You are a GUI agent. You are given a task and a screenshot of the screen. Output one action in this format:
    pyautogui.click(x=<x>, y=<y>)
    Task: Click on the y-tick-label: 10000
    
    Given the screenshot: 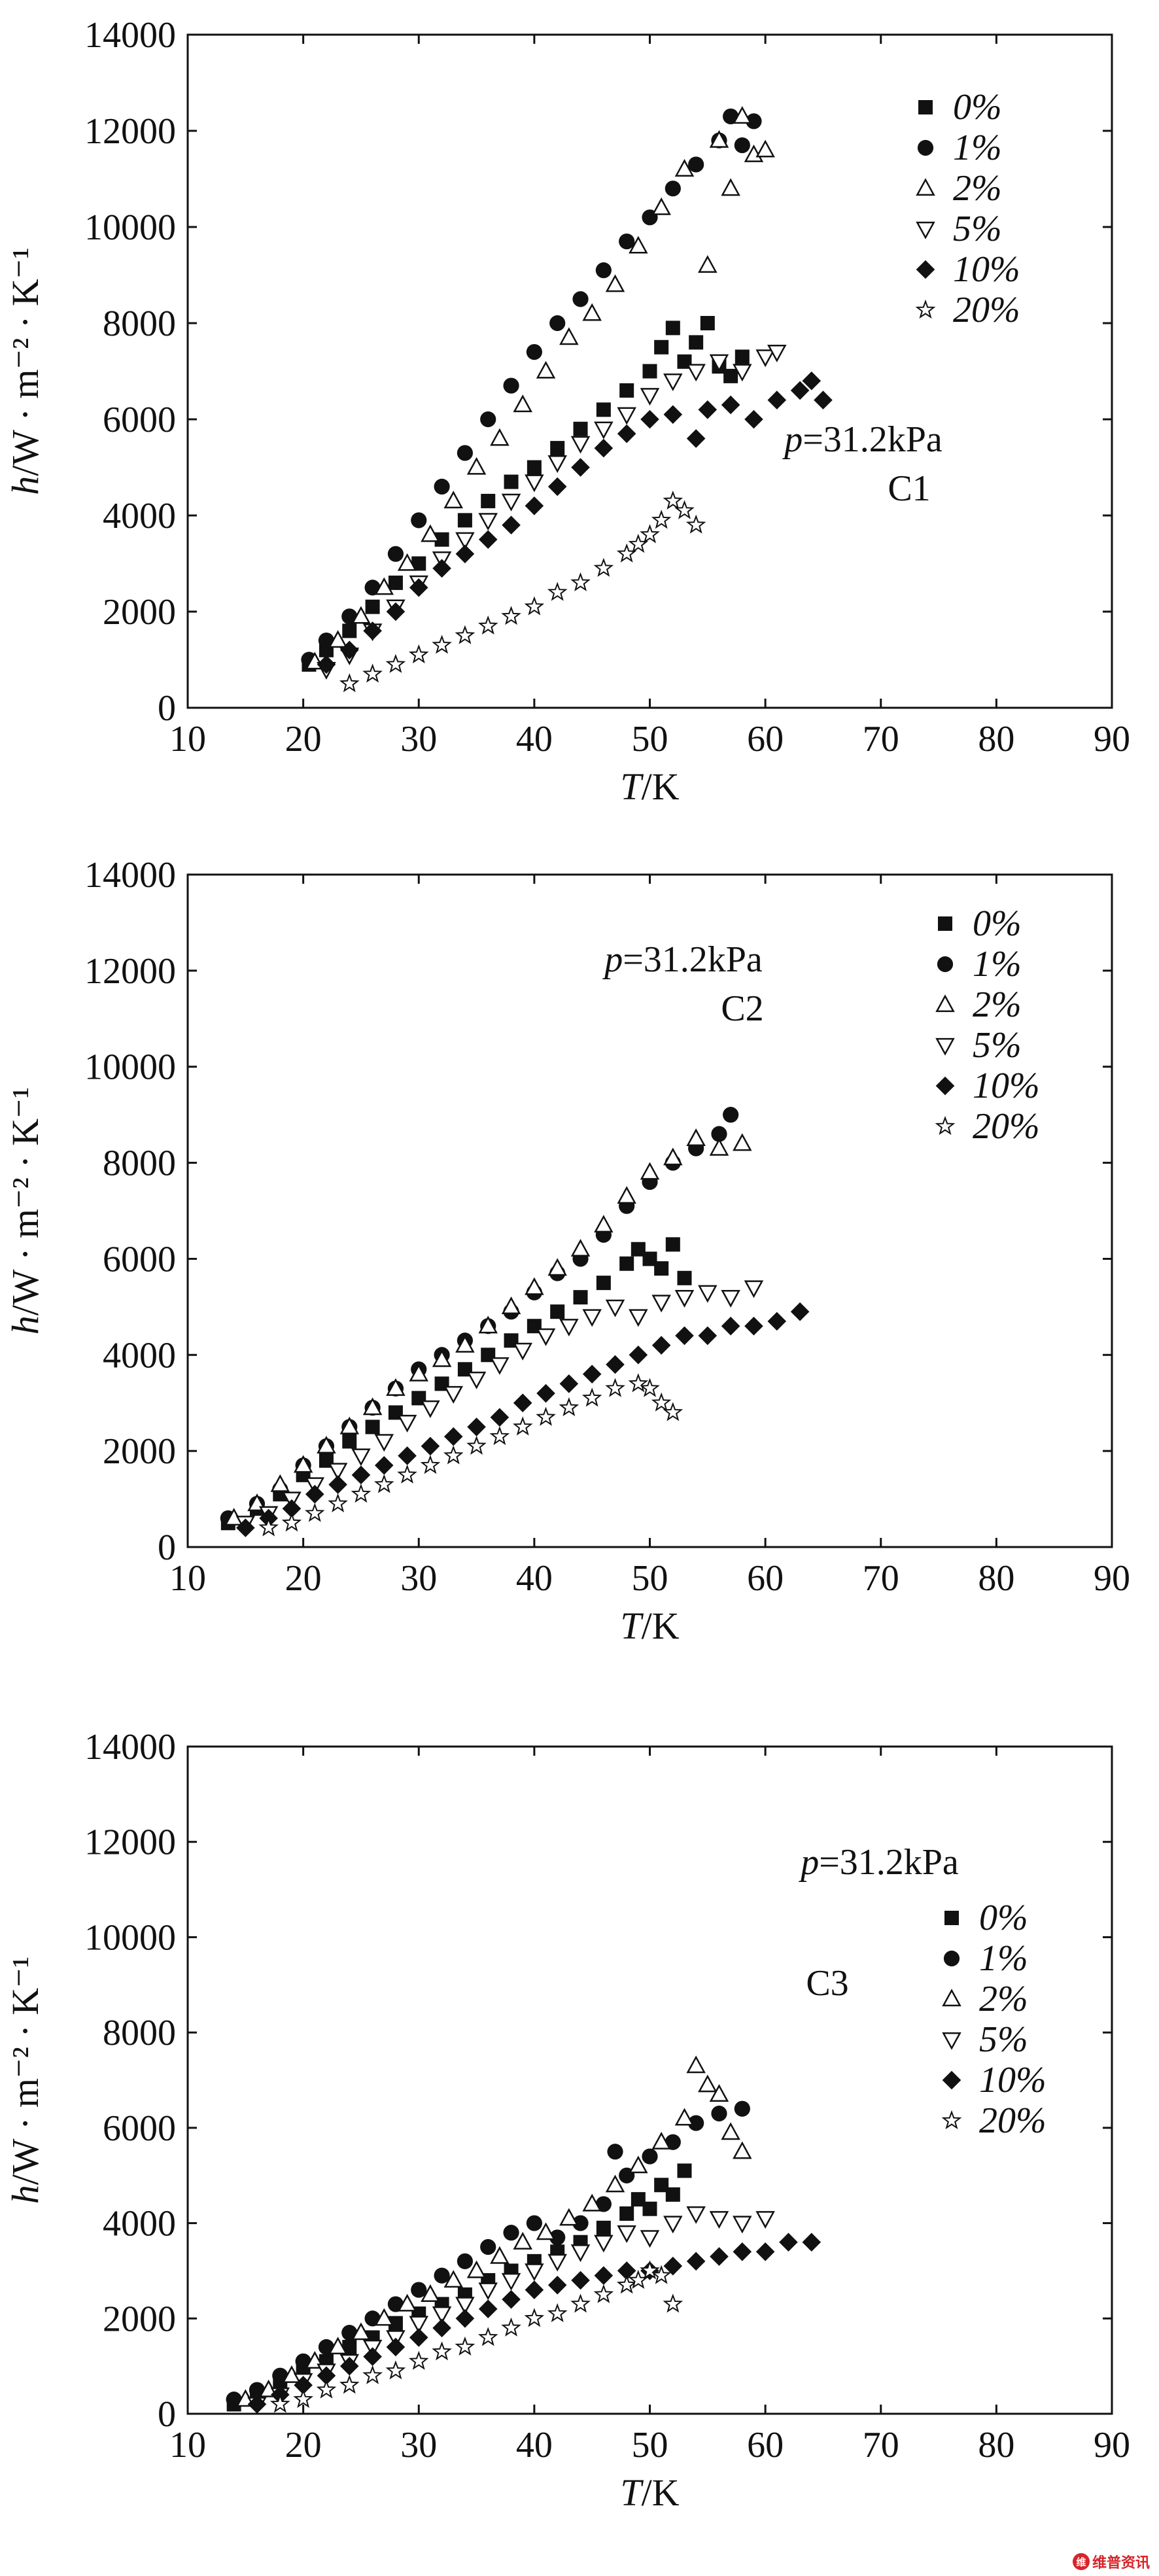 What is the action you would take?
    pyautogui.click(x=130, y=227)
    